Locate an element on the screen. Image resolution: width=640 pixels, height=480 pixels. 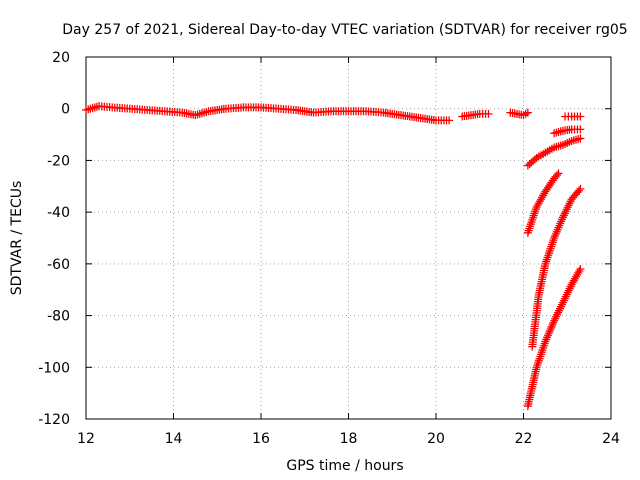
x-tick-label: 16 is located at coordinates (261, 439).